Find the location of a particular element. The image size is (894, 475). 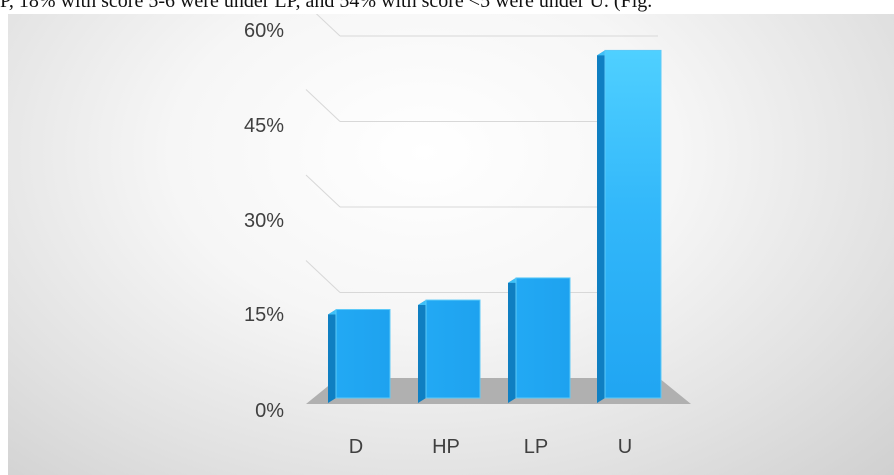

x-axis-category-labels: D HP LP U is located at coordinates (490, 447).